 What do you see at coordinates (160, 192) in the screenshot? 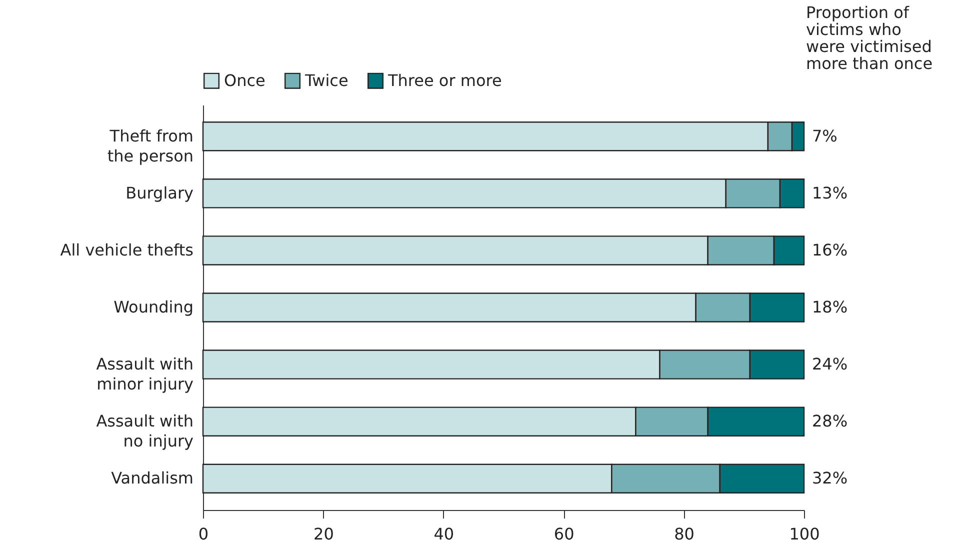
I see `y-tick-label: Burglary` at bounding box center [160, 192].